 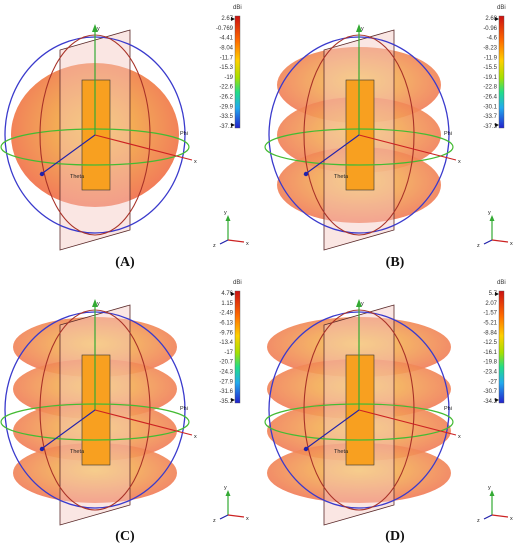 What do you see at coordinates (490, 29) in the screenshot?
I see `colorbar-tick: -0.96` at bounding box center [490, 29].